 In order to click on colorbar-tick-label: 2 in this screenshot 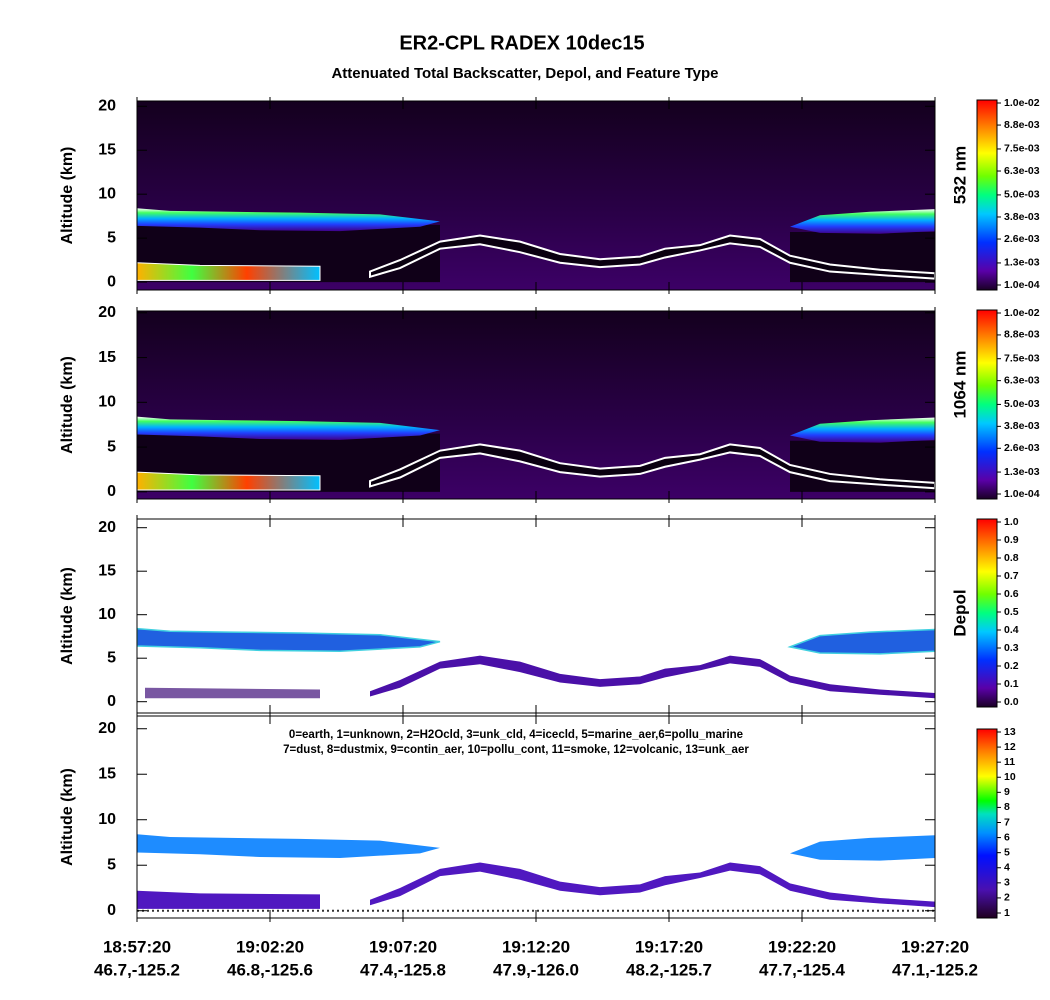, I will do `click(1007, 898)`.